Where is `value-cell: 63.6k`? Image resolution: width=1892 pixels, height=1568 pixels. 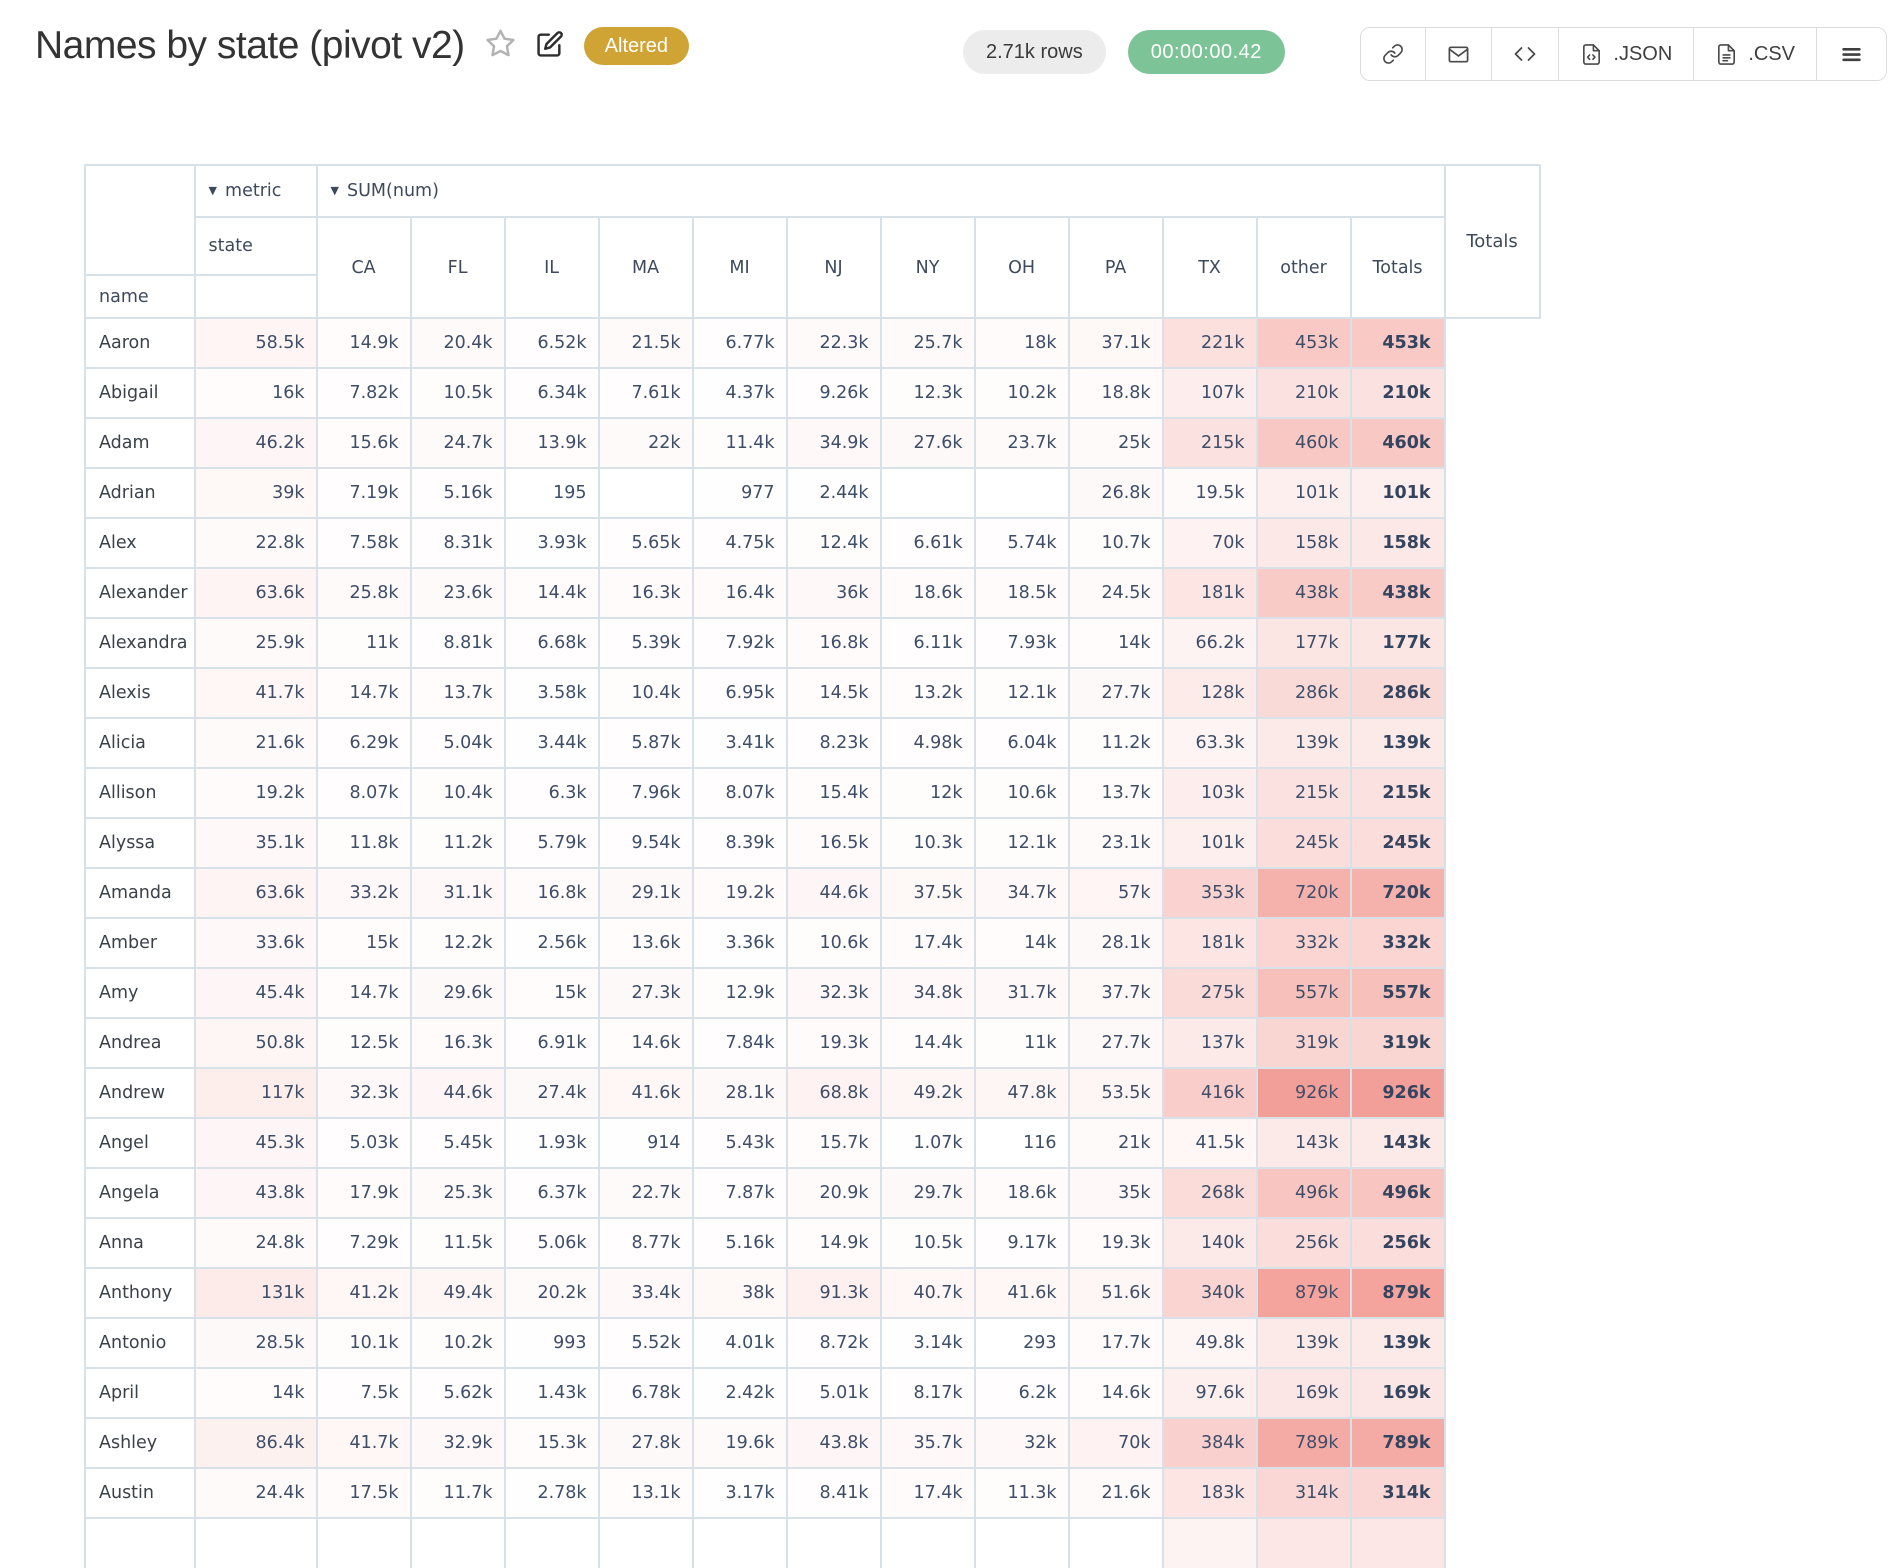 value-cell: 63.6k is located at coordinates (255, 893).